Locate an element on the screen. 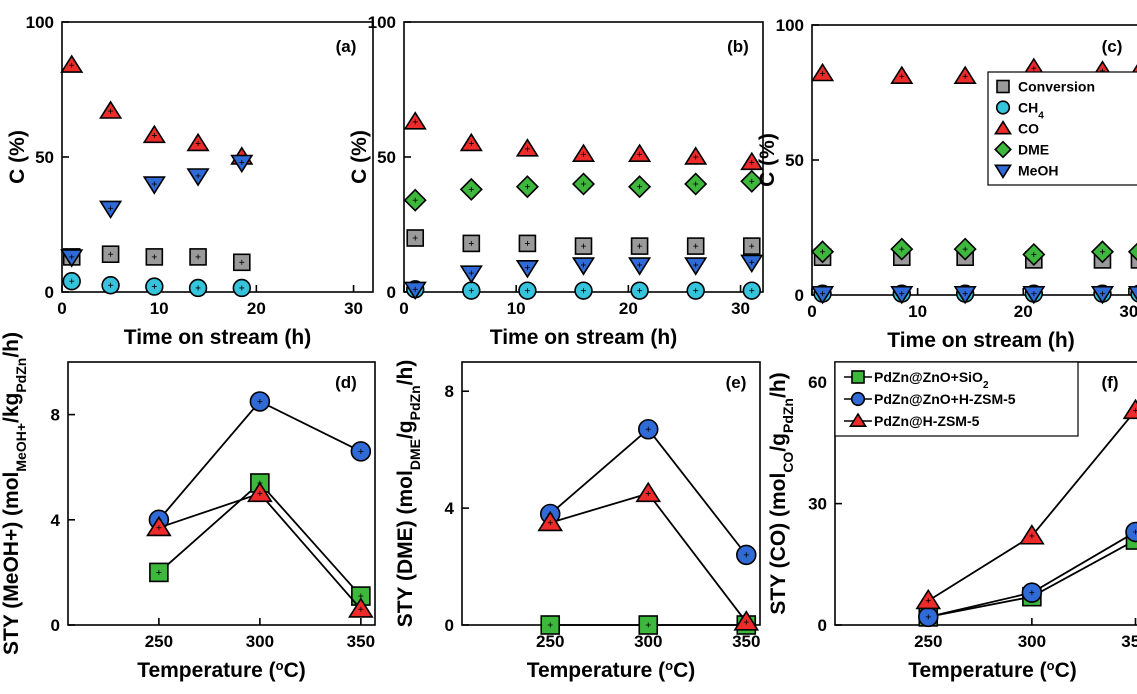 Image resolution: width=1137 pixels, height=694 pixels. series-line is located at coordinates (1032, 505).